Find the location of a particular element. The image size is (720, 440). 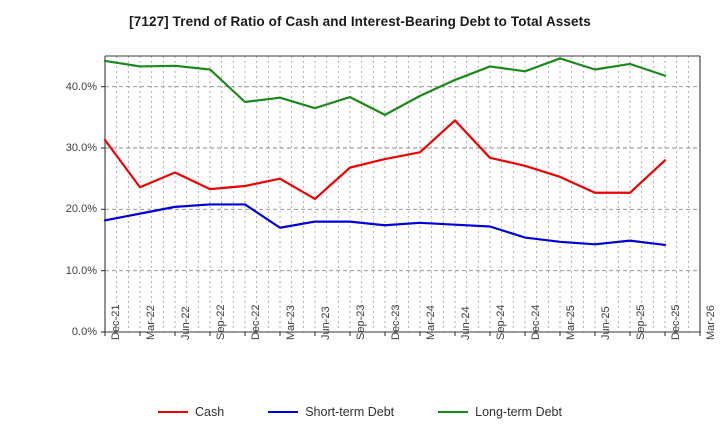

x-axis-tick-label: Sep-25 is located at coordinates (640, 322).